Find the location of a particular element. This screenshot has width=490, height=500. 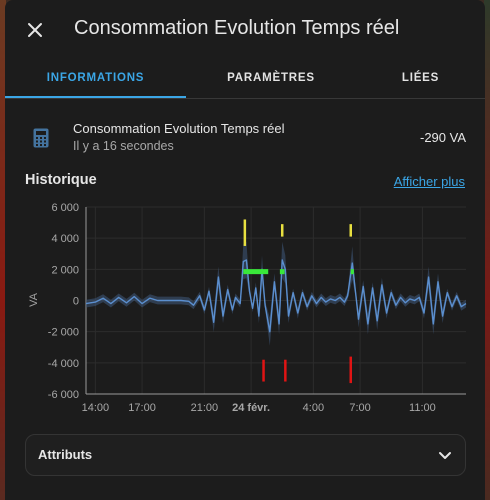

x-tick-label: 11:00 is located at coordinates (422, 408).